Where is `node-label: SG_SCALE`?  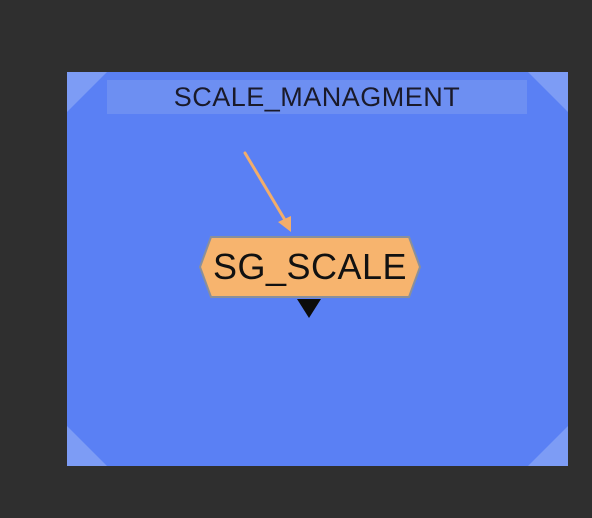
node-label: SG_SCALE is located at coordinates (310, 266).